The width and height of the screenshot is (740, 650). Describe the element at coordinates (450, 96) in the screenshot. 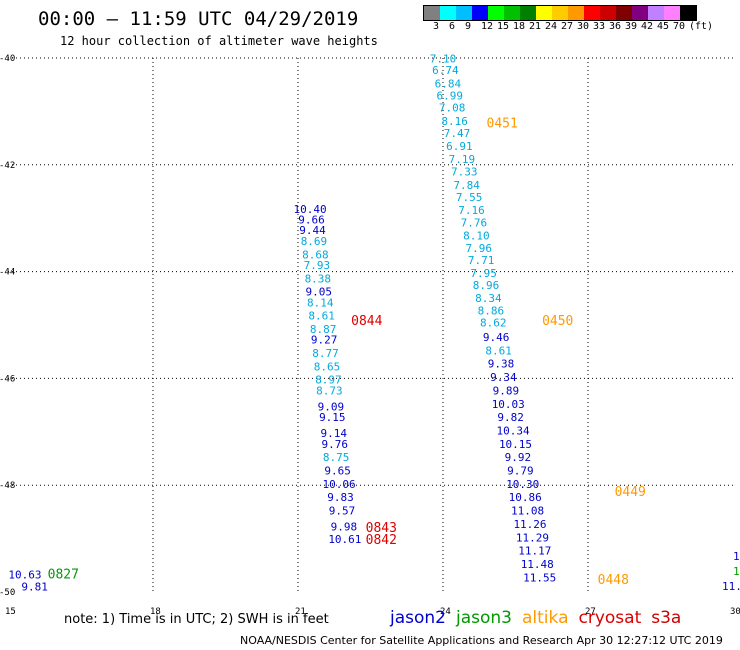

I see `swh-value: 6.99` at that location.